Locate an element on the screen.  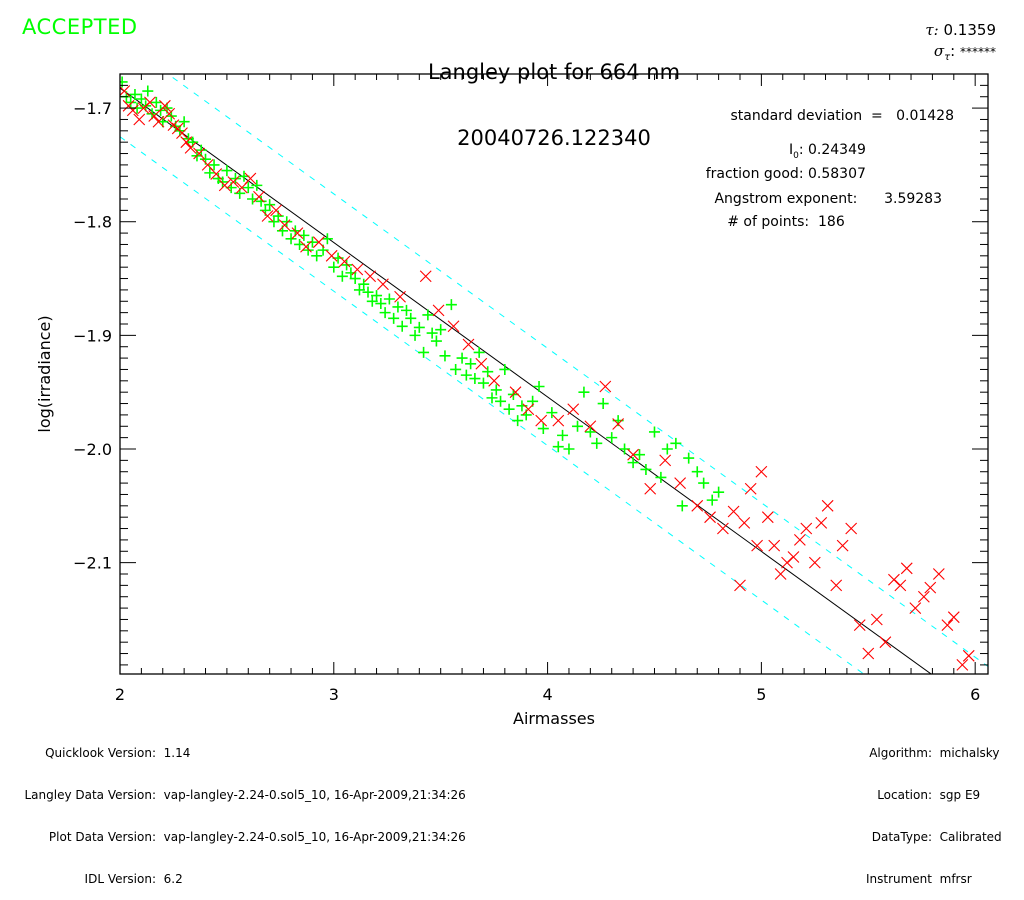
y-tick-label: −1.9 is located at coordinates (92, 335).